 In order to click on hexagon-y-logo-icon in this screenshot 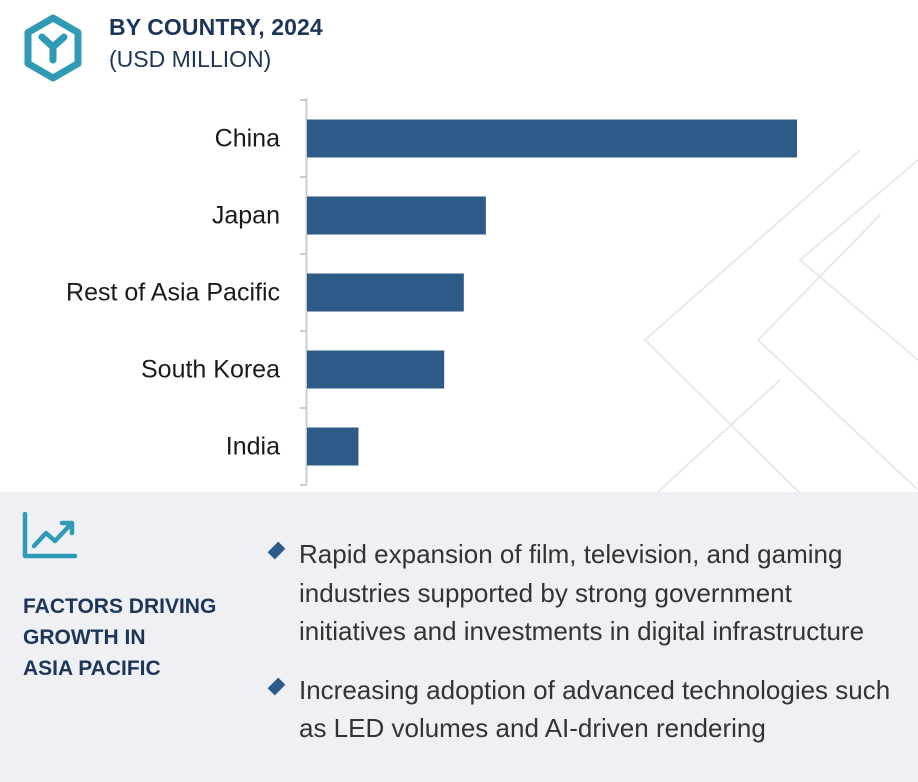, I will do `click(53, 48)`.